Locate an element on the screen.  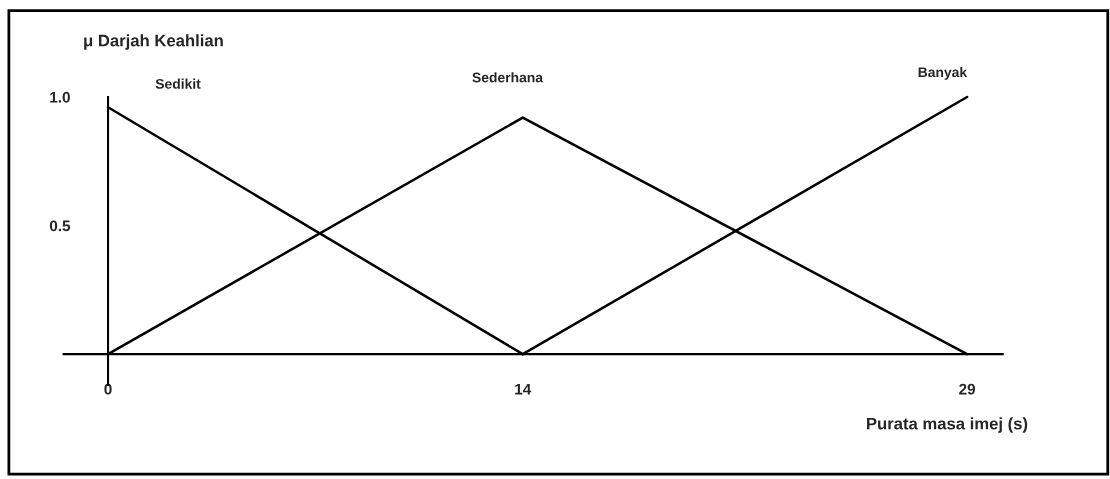
y-tick-label: 1.0 is located at coordinates (60, 97).